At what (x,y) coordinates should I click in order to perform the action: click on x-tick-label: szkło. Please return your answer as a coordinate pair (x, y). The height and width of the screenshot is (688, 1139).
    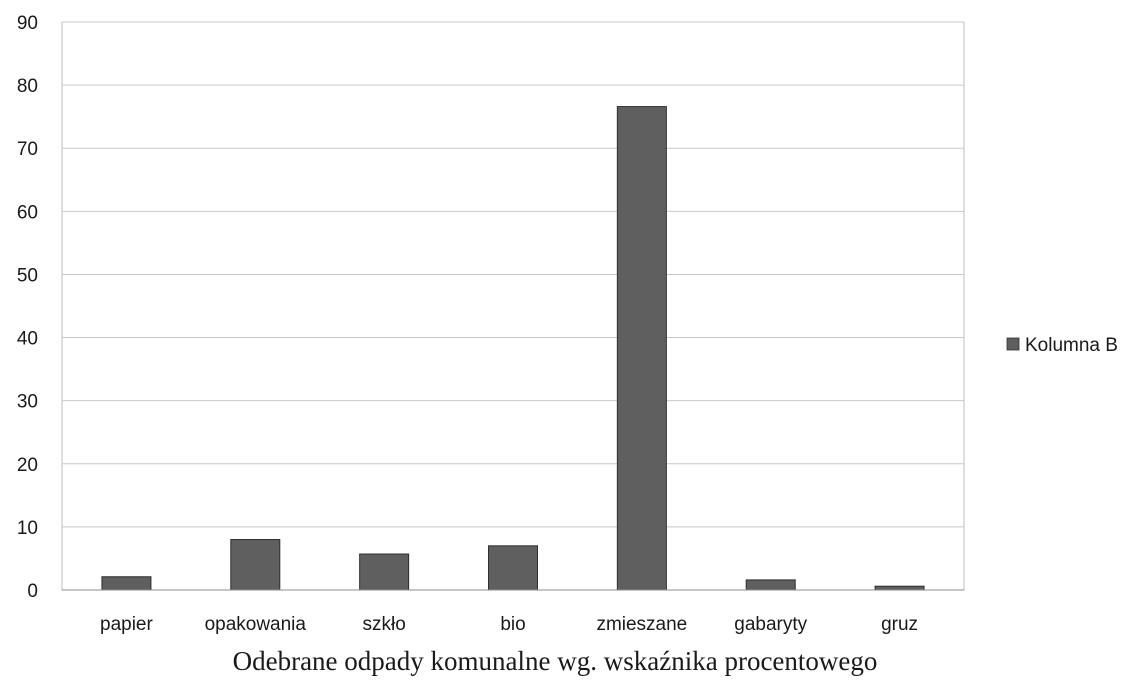
    Looking at the image, I should click on (383, 624).